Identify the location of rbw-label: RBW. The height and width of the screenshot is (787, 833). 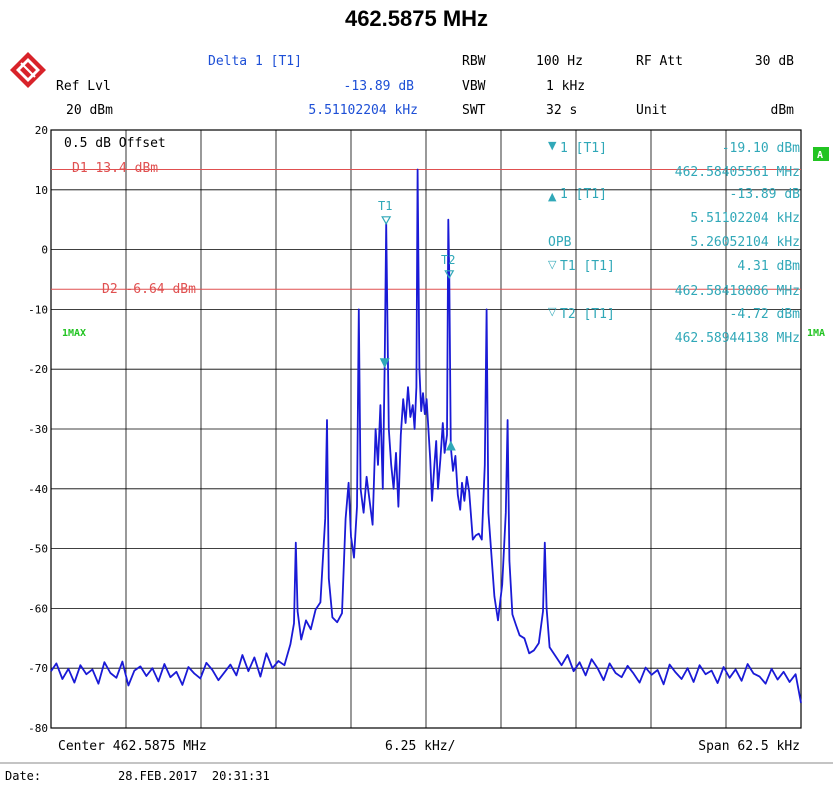
(474, 61).